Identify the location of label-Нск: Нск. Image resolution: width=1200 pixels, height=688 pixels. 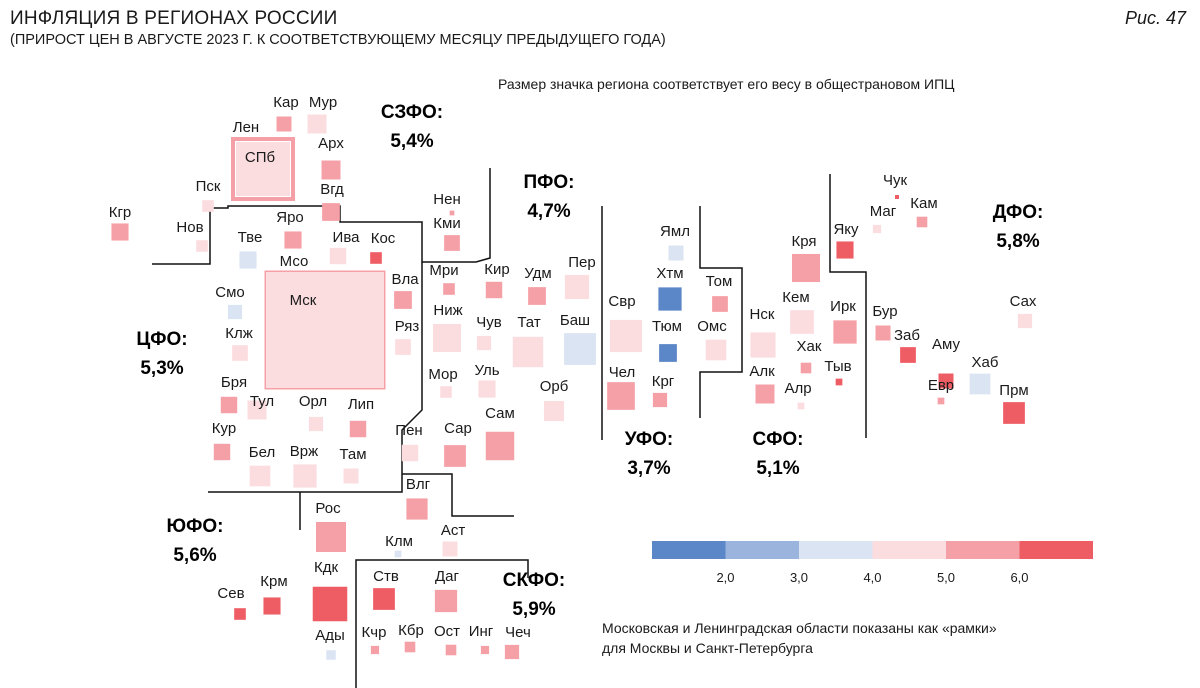
(762, 314).